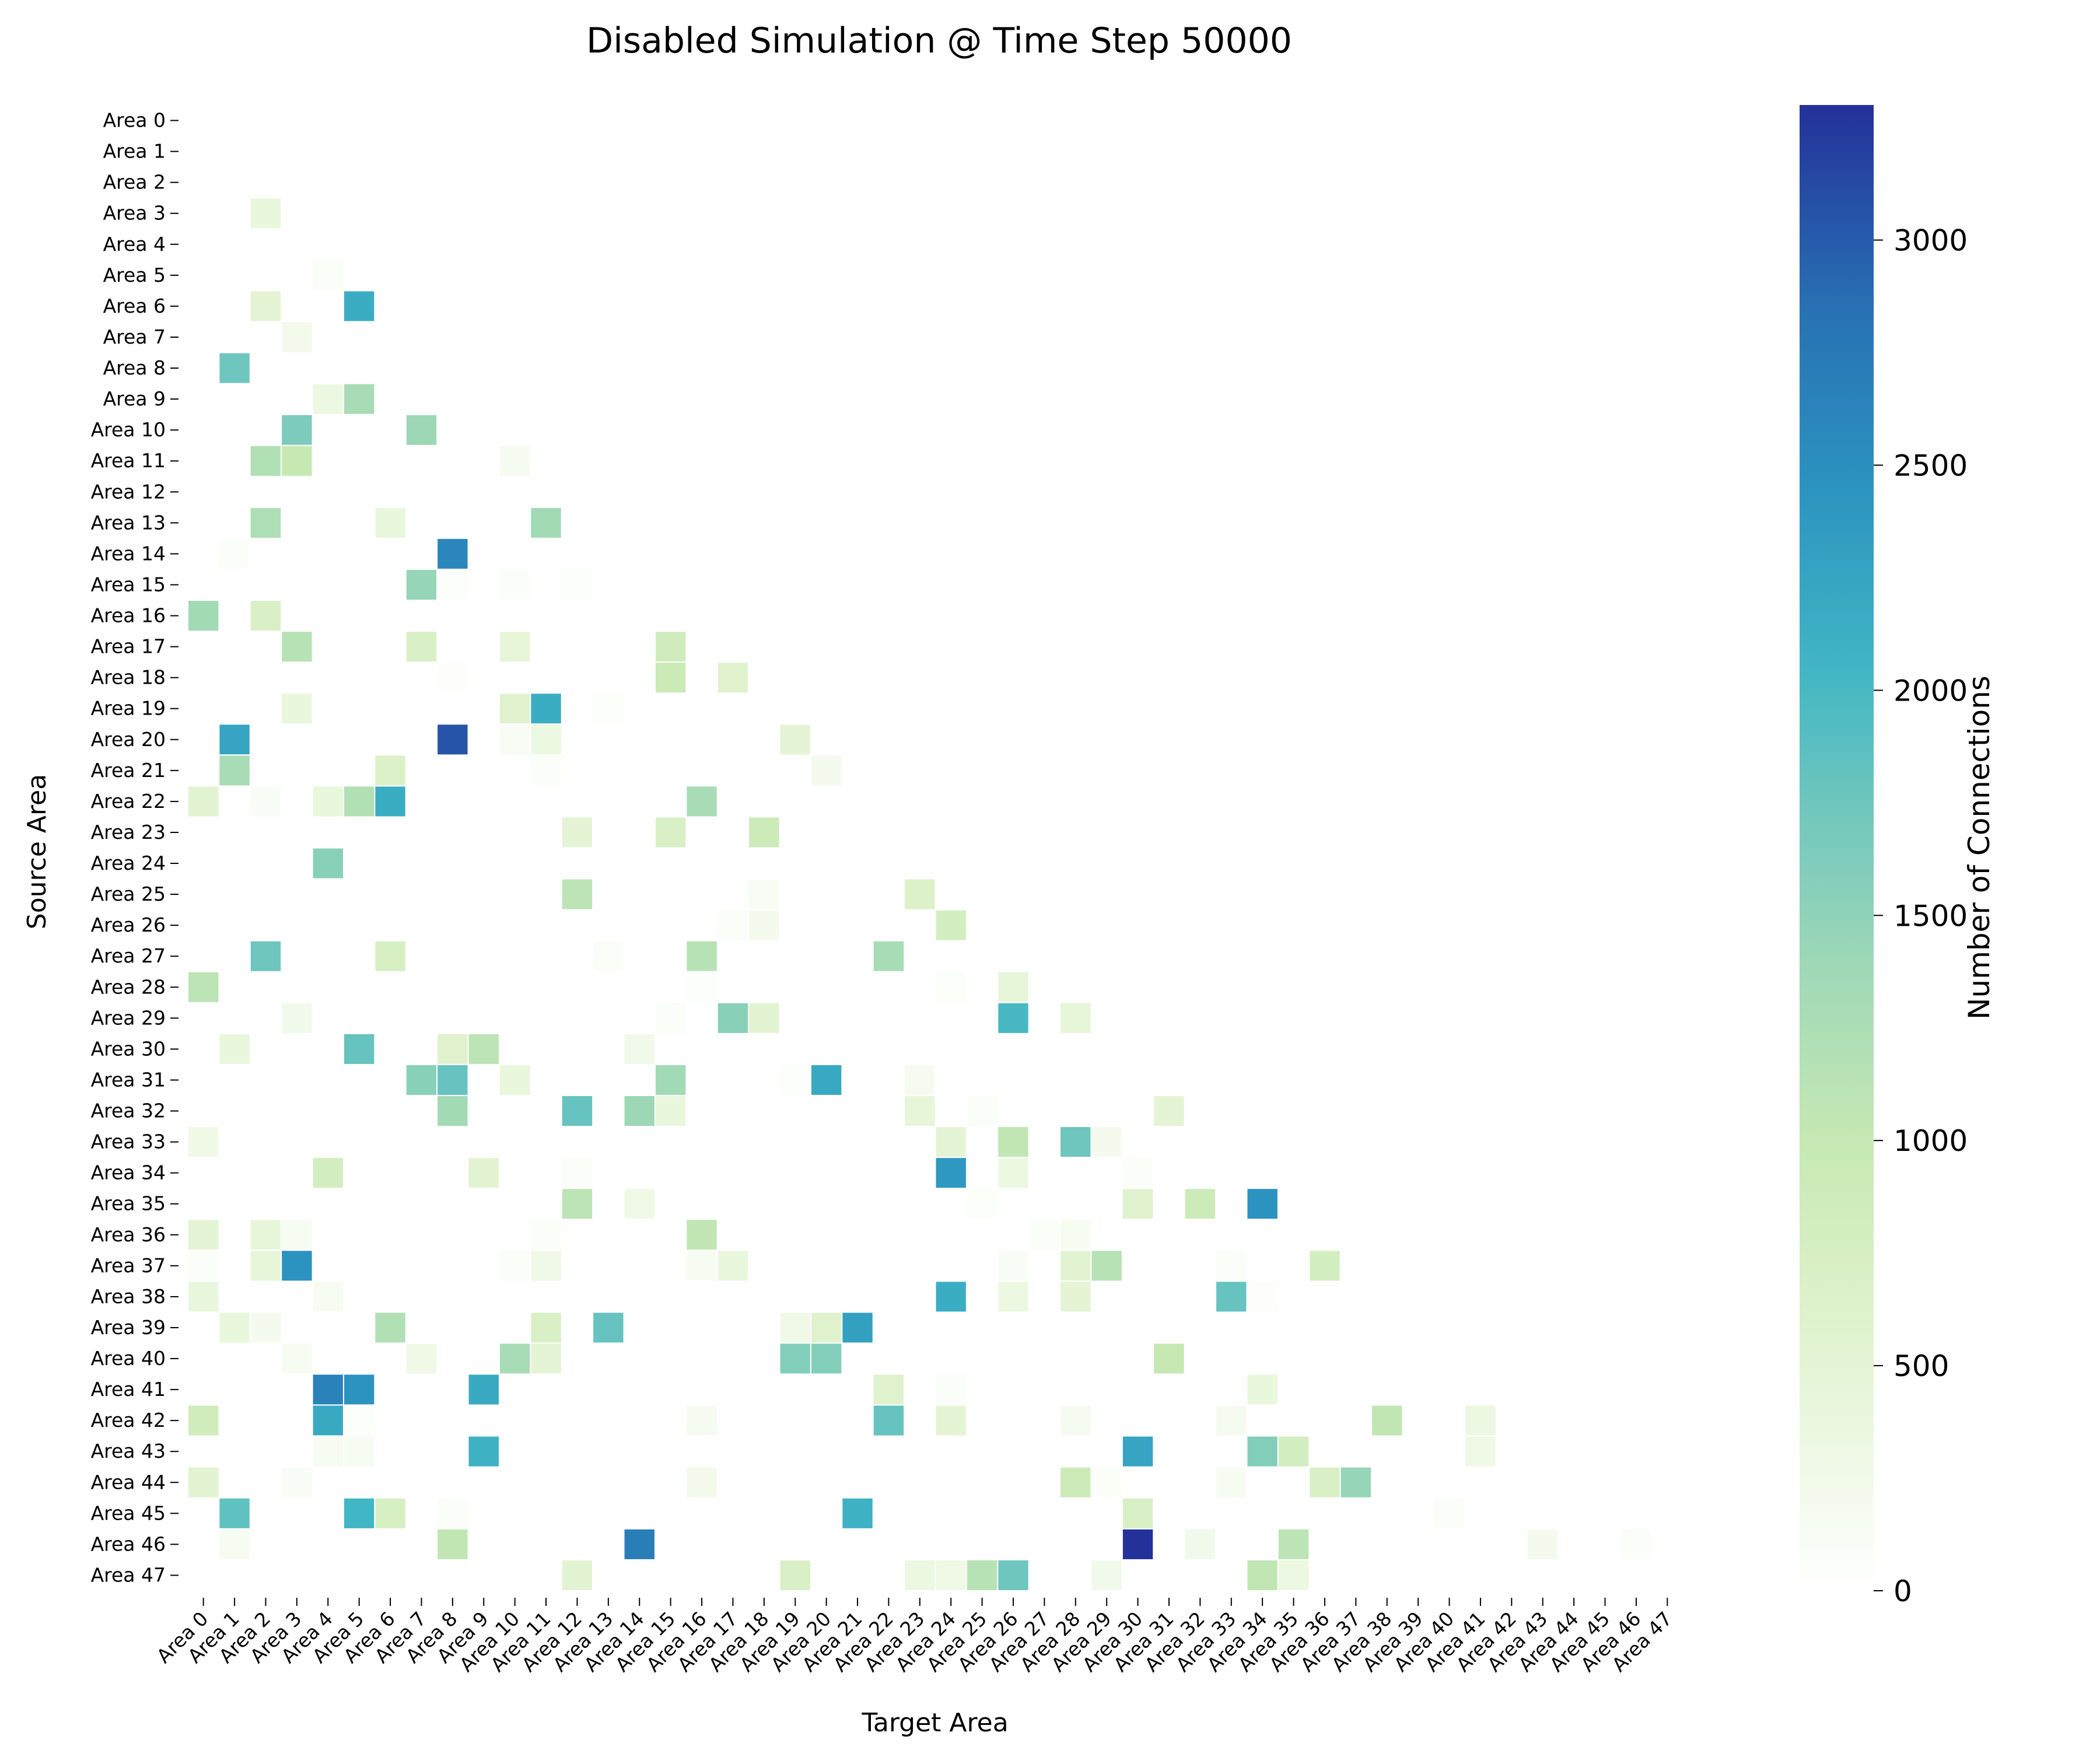 Image resolution: width=2100 pixels, height=1750 pixels. What do you see at coordinates (134, 213) in the screenshot?
I see `y-tick-label: Area 3` at bounding box center [134, 213].